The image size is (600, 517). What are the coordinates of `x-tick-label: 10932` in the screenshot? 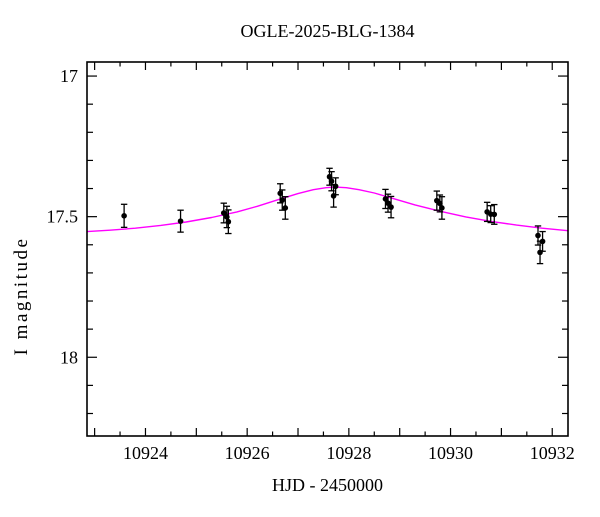 It's located at (552, 453).